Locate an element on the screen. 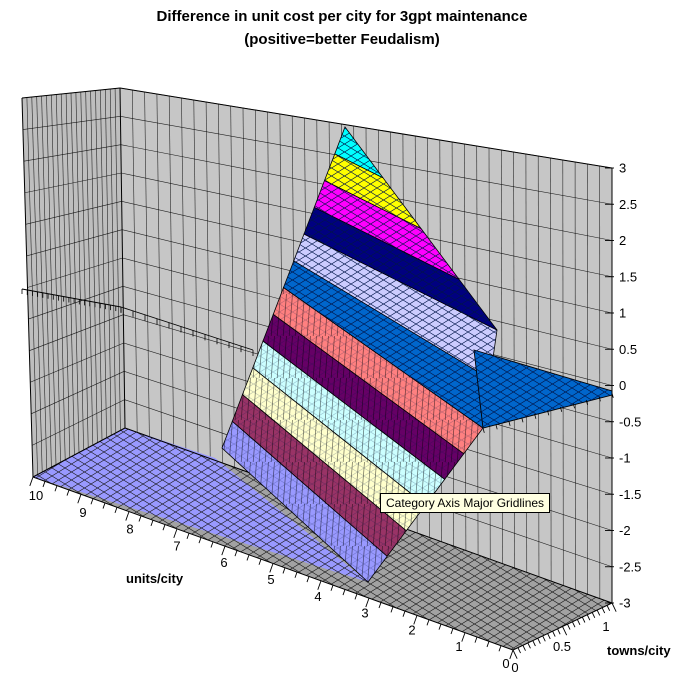  chart-title-line2: (positive=better Feudalism) is located at coordinates (342, 39).